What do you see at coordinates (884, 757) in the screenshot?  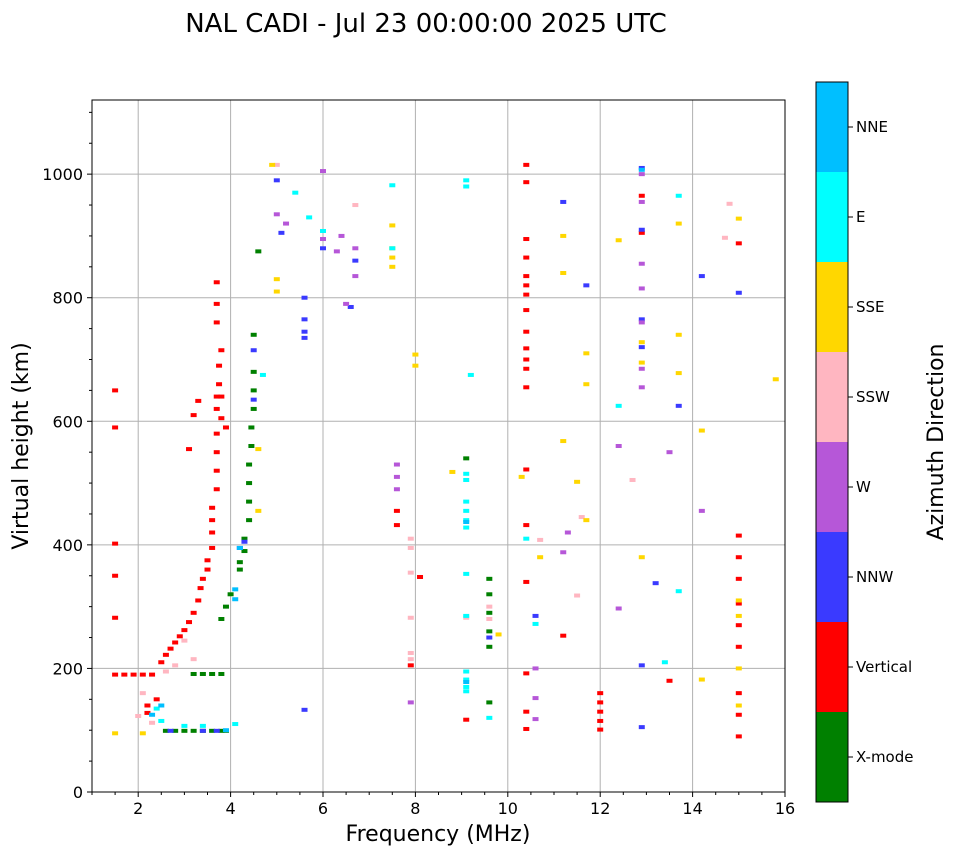 I see `colorbar-tick-label: X-mode` at bounding box center [884, 757].